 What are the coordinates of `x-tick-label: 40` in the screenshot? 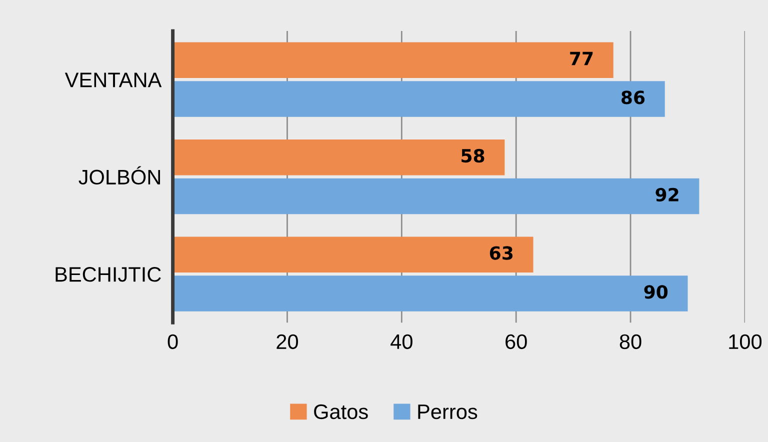 It's located at (401, 342).